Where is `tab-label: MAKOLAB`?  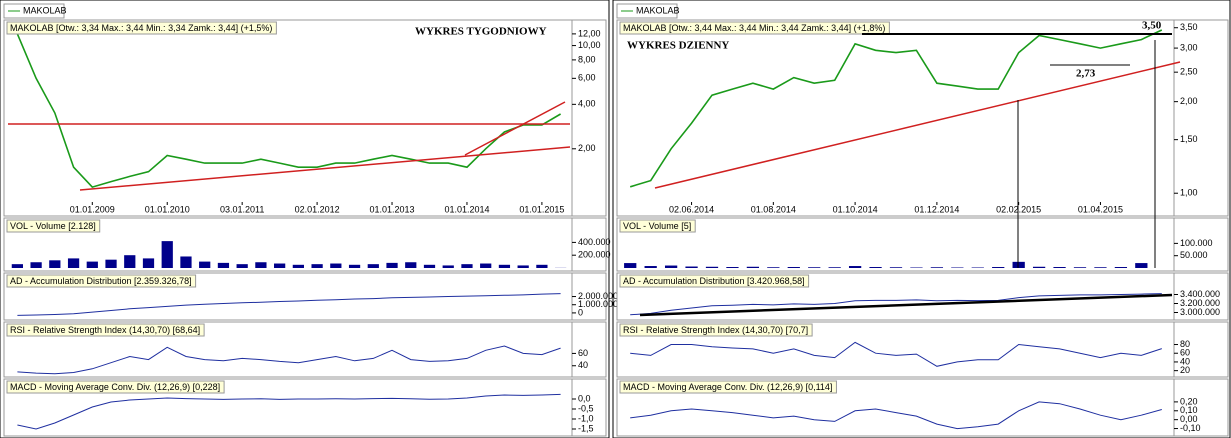 tab-label: MAKOLAB is located at coordinates (658, 10).